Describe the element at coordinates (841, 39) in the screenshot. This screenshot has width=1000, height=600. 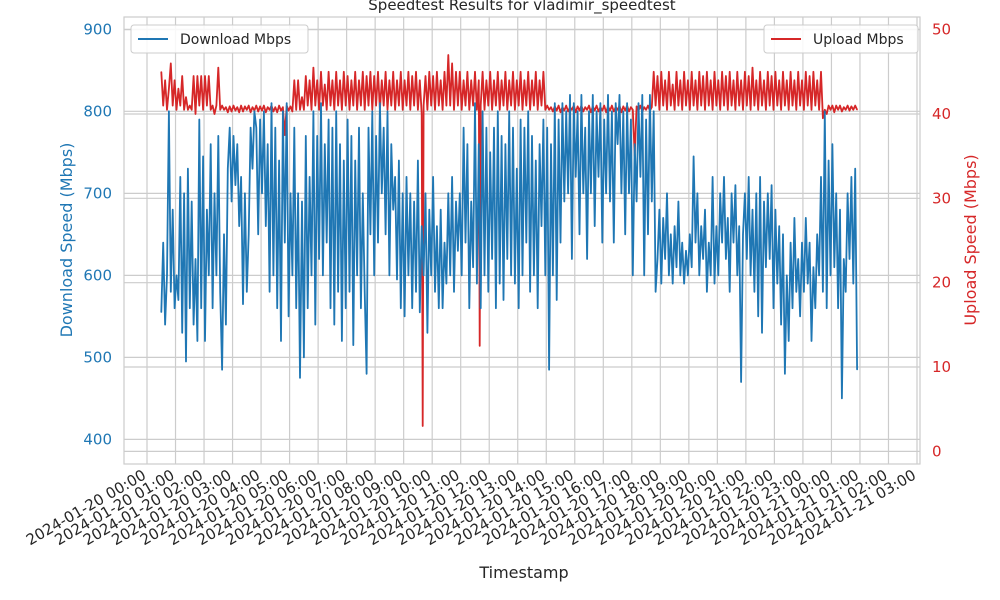
I see `legend-upload: Upload Mbps` at that location.